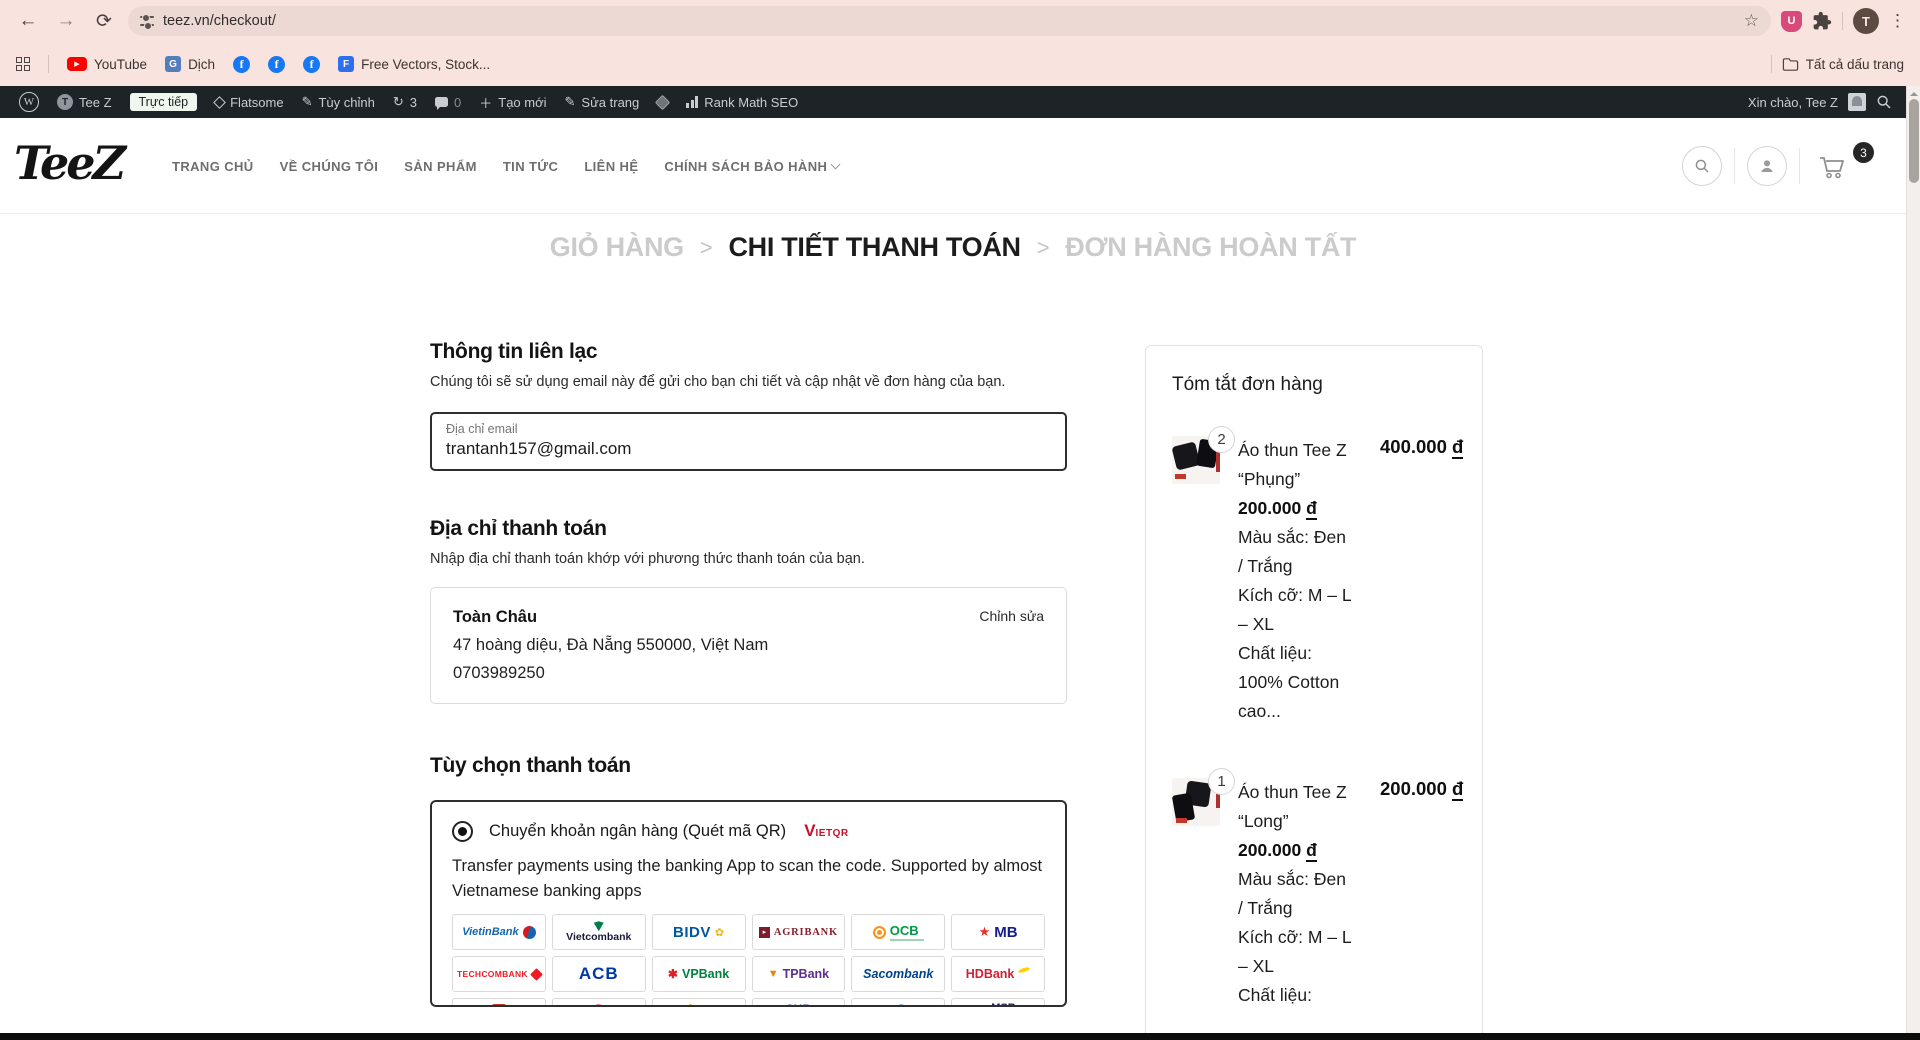  I want to click on attr-line: Màu sắc: Đen, so click(1292, 879).